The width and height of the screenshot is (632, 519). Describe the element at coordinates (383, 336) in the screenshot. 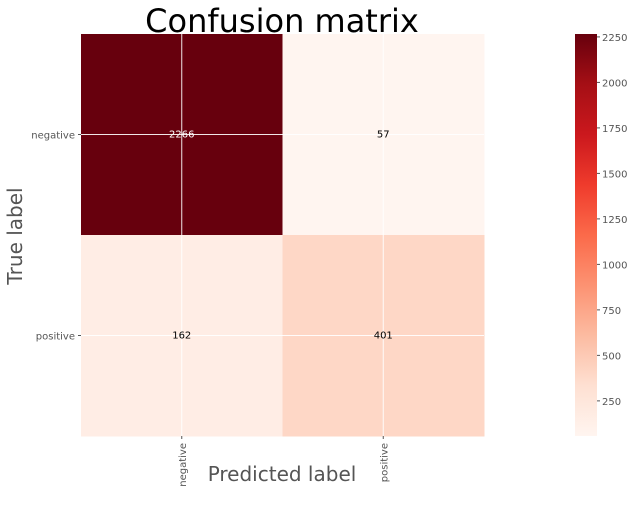

I see `cell-value-label: 401` at that location.